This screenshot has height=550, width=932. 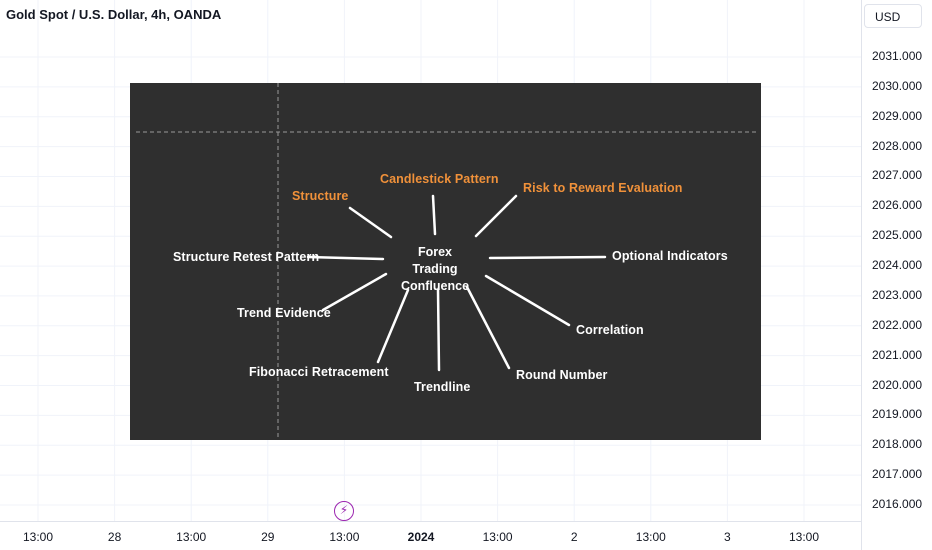 I want to click on center-node-line1: Forex Trading, so click(x=435, y=260).